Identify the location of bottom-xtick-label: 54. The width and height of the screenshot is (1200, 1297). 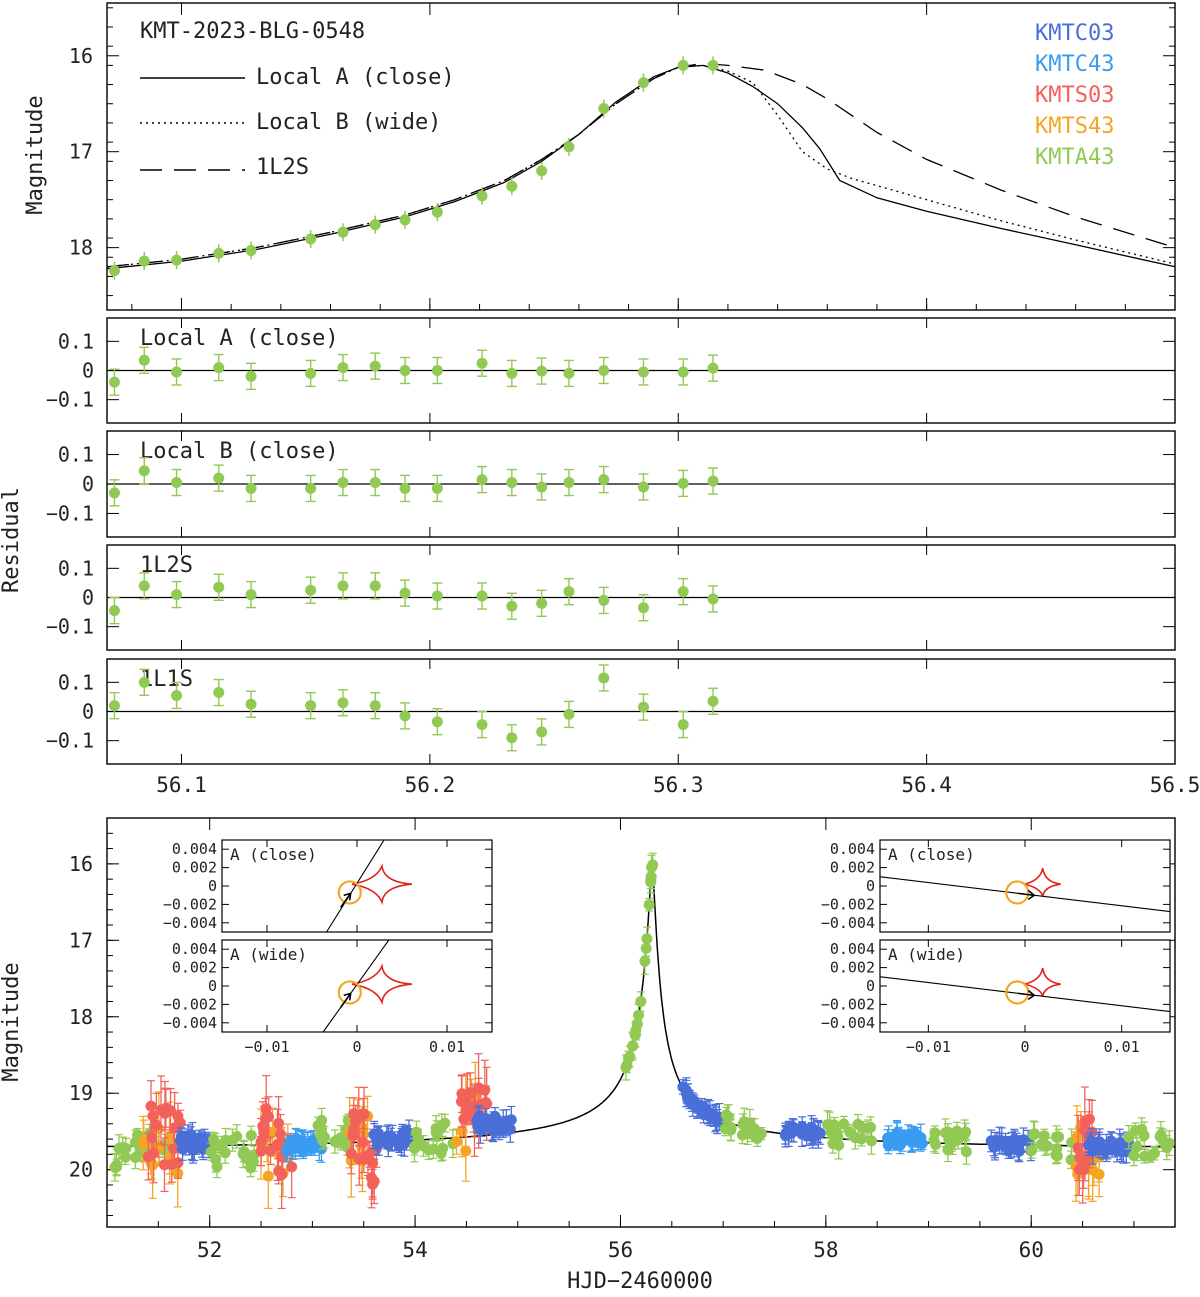
(414, 1250).